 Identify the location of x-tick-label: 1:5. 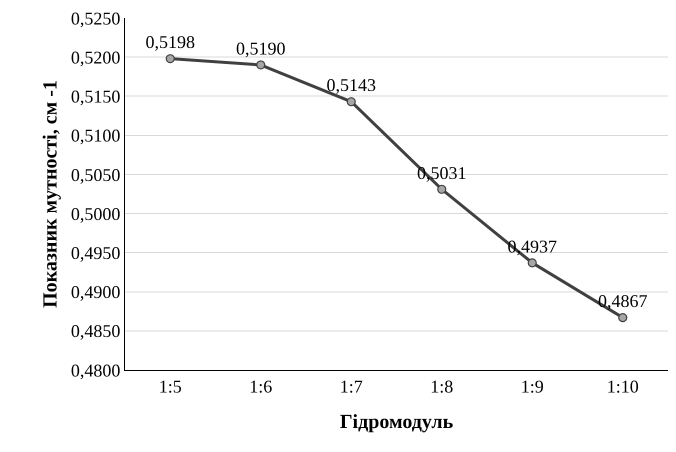
(170, 386).